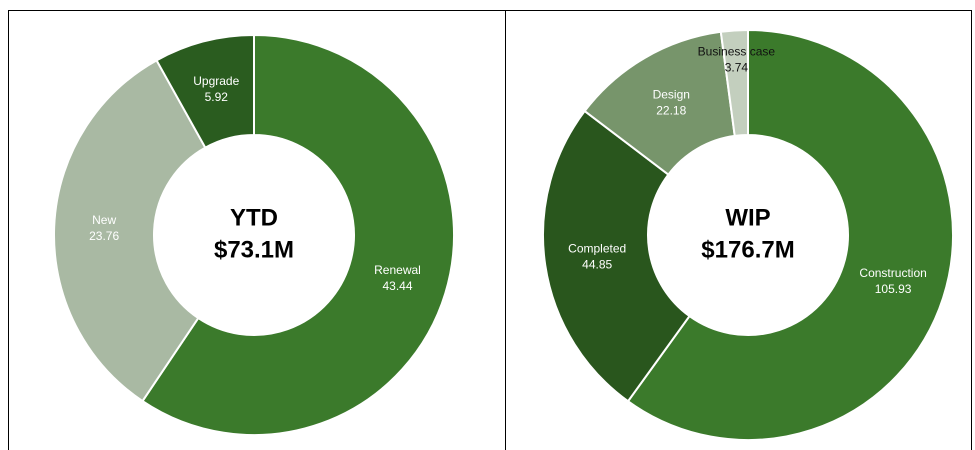 This screenshot has height=450, width=975. What do you see at coordinates (892, 273) in the screenshot?
I see `segment-name: Construction` at bounding box center [892, 273].